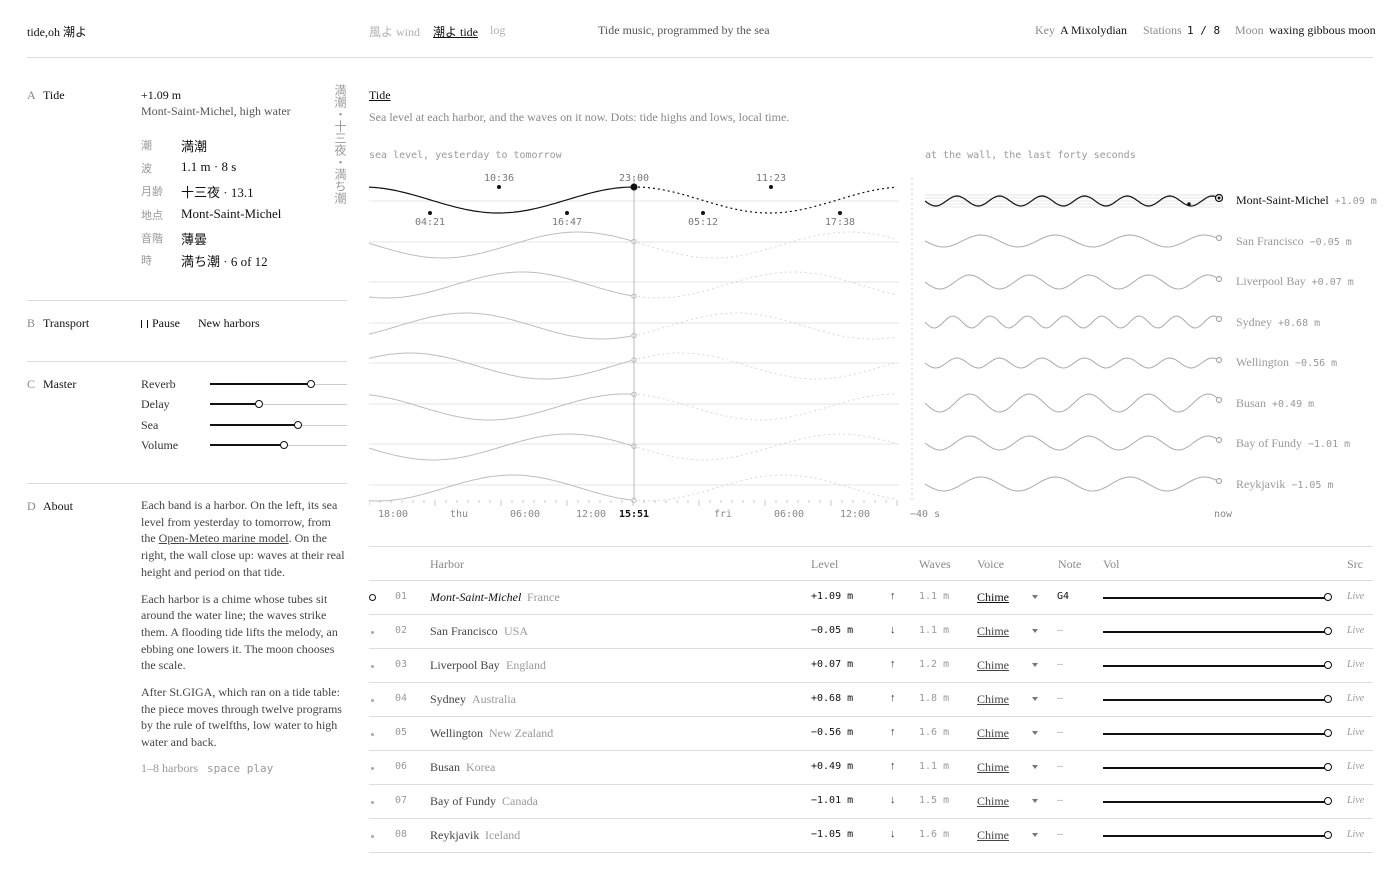 This screenshot has height=875, width=1400. I want to click on wall-station-name: Reykjavik, so click(1261, 484).